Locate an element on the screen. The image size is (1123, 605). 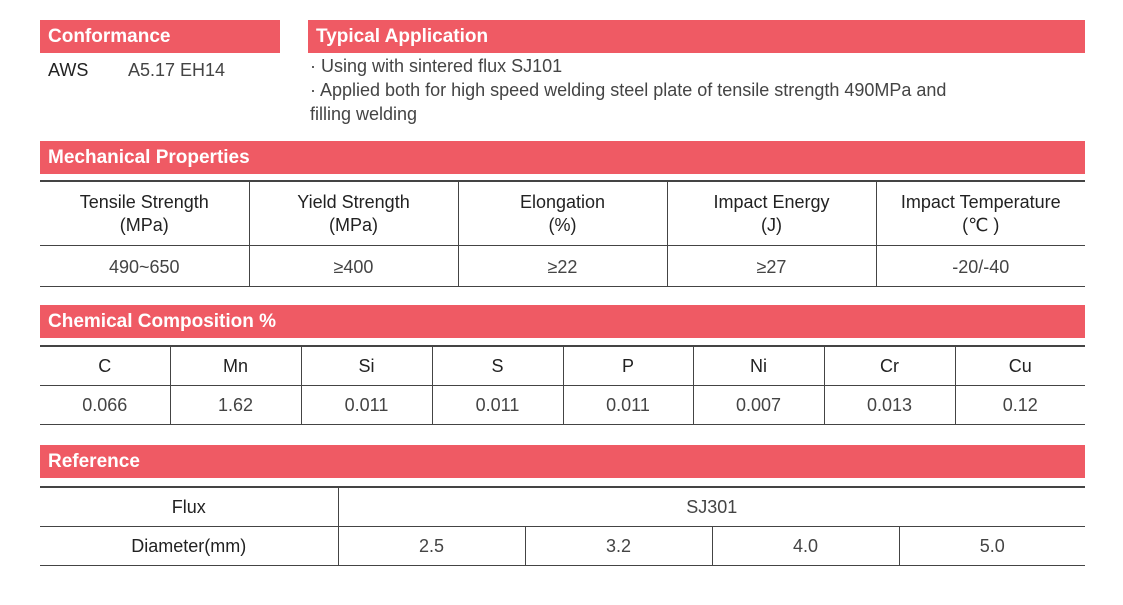
application-item-1: · Using with sintered flux SJ101 is located at coordinates (436, 66).